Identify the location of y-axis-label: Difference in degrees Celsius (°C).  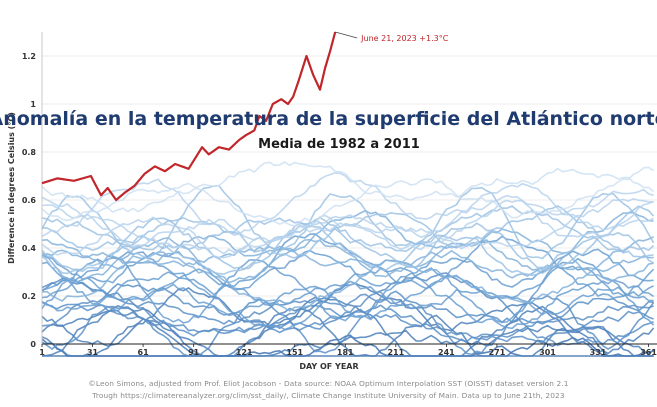
(11, 188).